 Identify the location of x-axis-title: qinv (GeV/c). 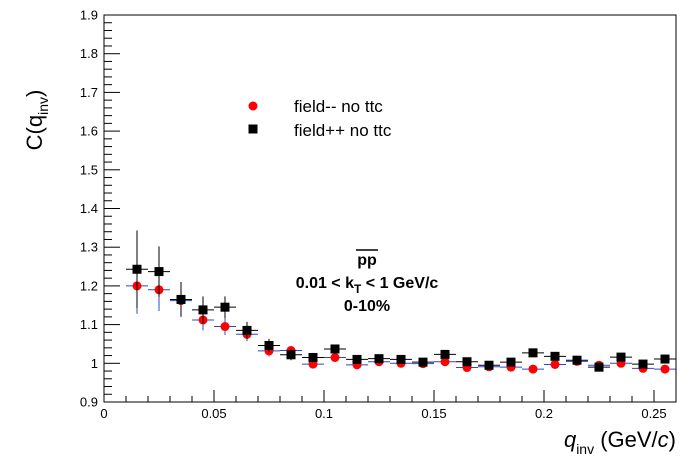
(620, 442).